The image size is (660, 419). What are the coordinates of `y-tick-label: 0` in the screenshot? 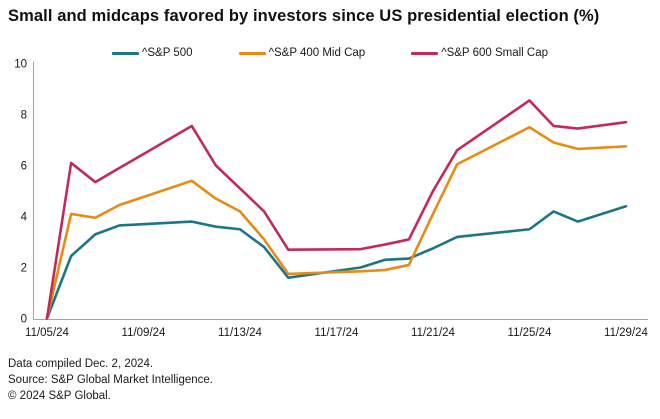 It's located at (24, 320).